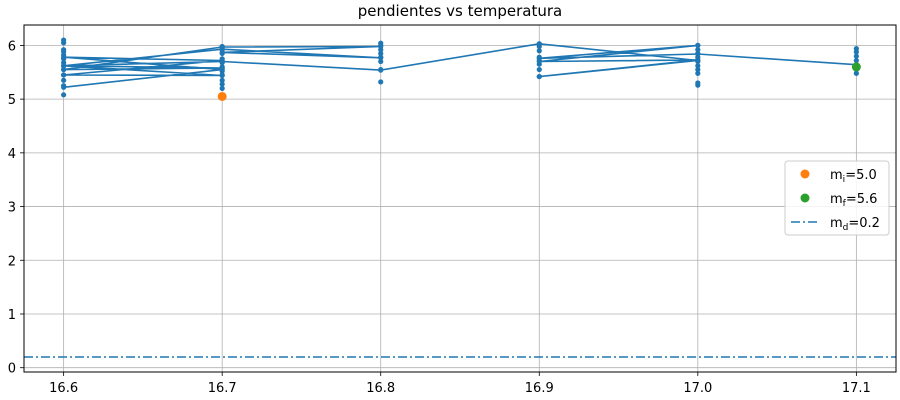 This screenshot has width=900, height=400. Describe the element at coordinates (12, 261) in the screenshot. I see `y-tick-label: 2` at that location.